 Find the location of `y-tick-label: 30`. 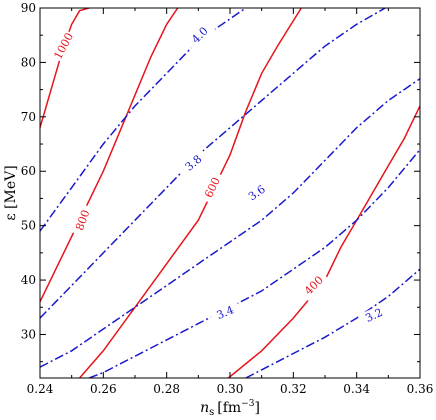

y-tick-label: 30 is located at coordinates (28, 334).